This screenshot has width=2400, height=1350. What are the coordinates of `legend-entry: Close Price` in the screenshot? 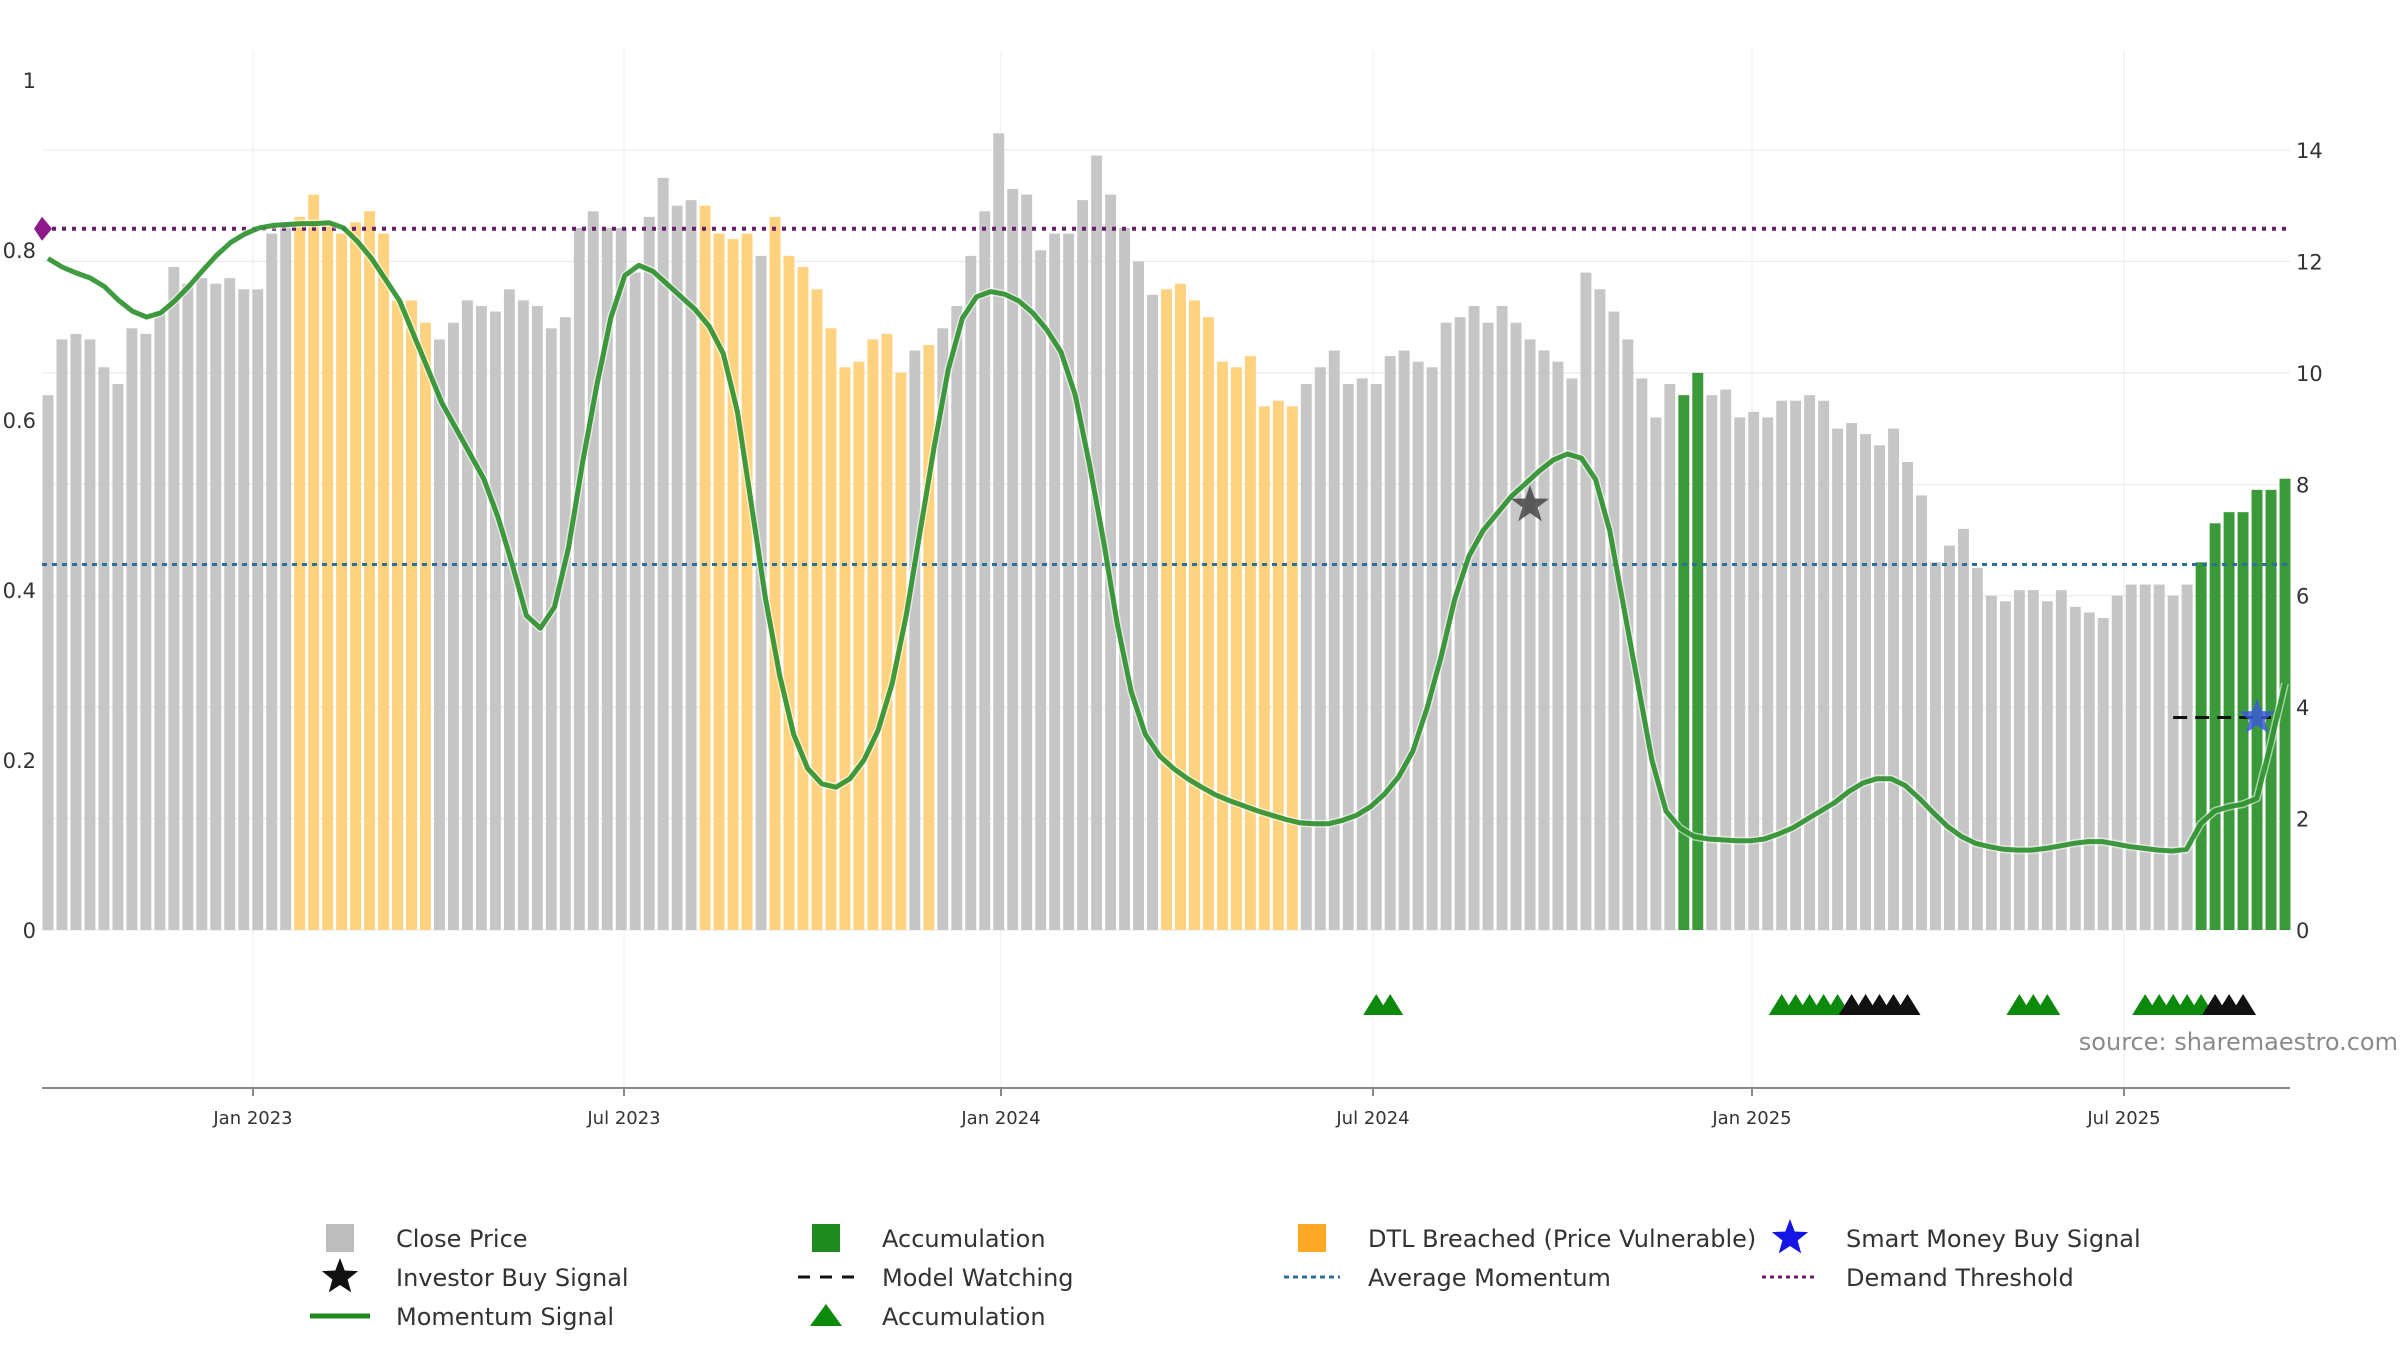 It's located at (427, 1238).